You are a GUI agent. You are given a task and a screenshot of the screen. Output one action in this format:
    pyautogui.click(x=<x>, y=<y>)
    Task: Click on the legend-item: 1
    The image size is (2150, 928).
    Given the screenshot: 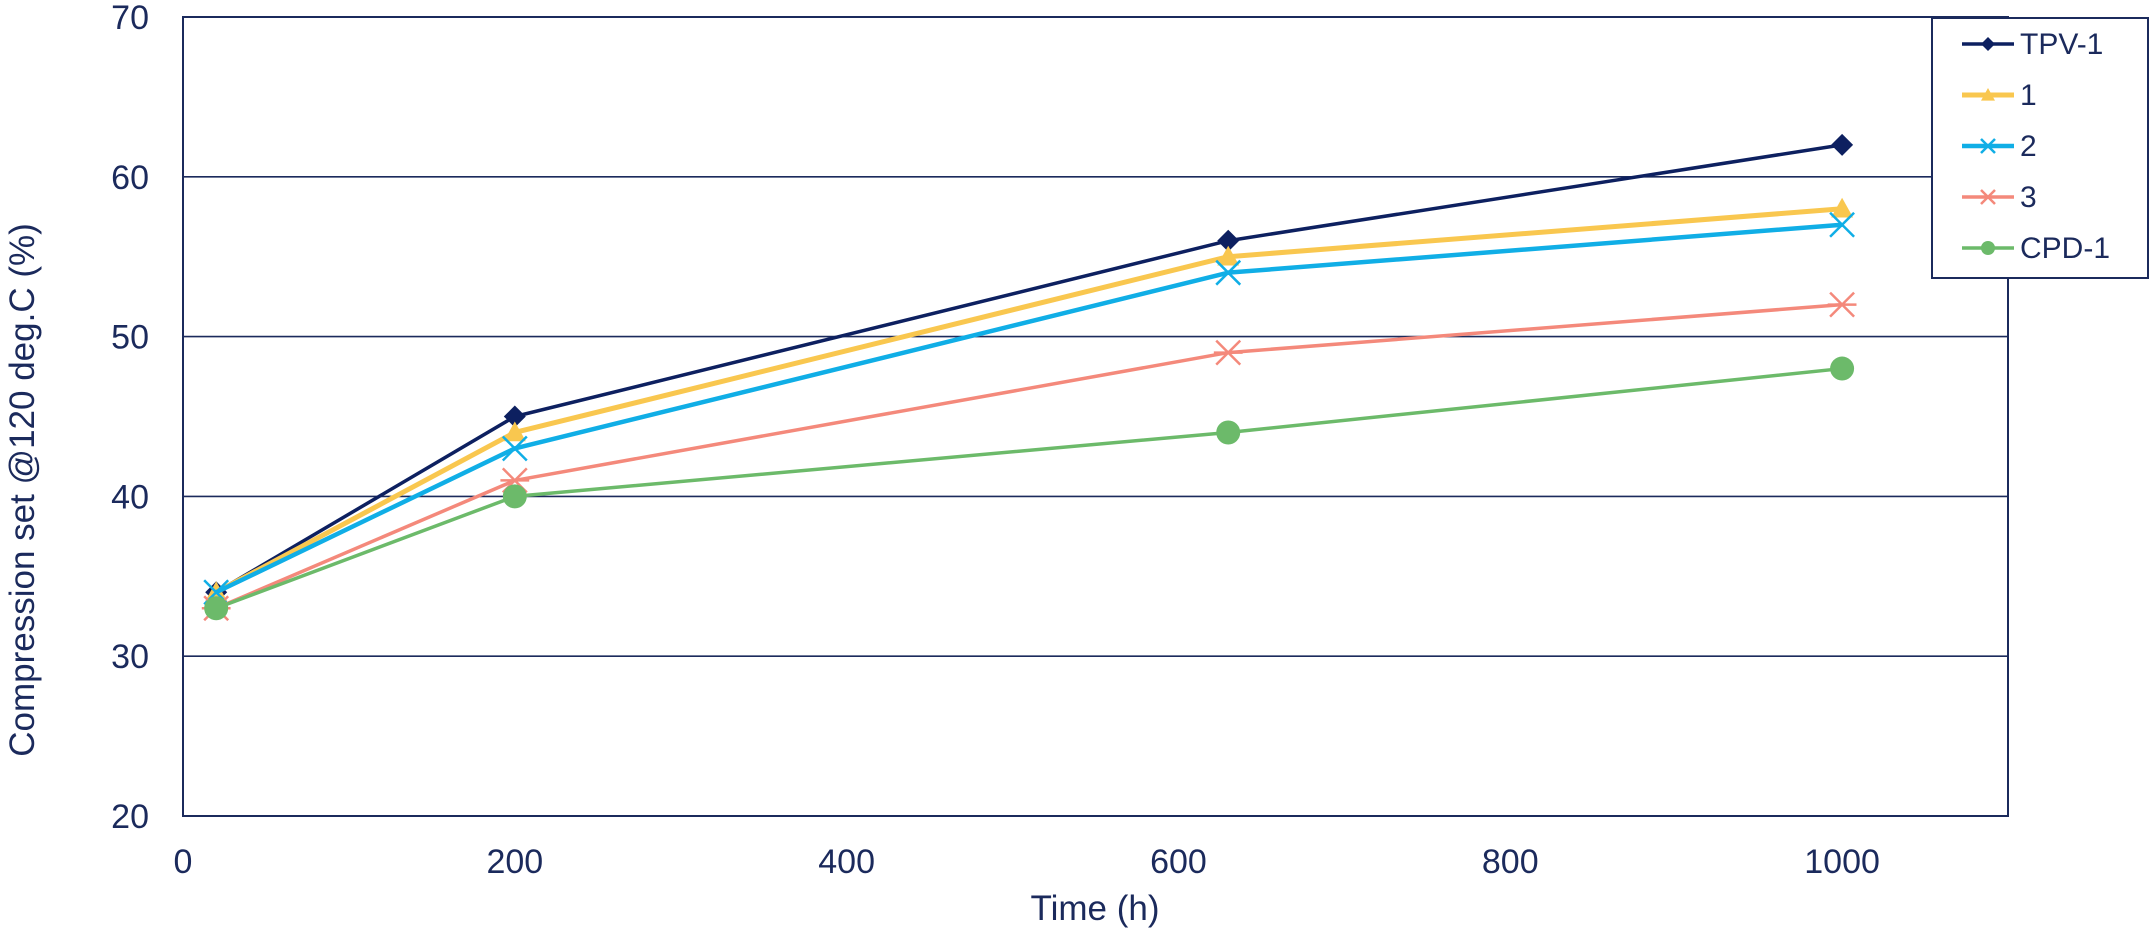 What is the action you would take?
    pyautogui.click(x=1999, y=95)
    